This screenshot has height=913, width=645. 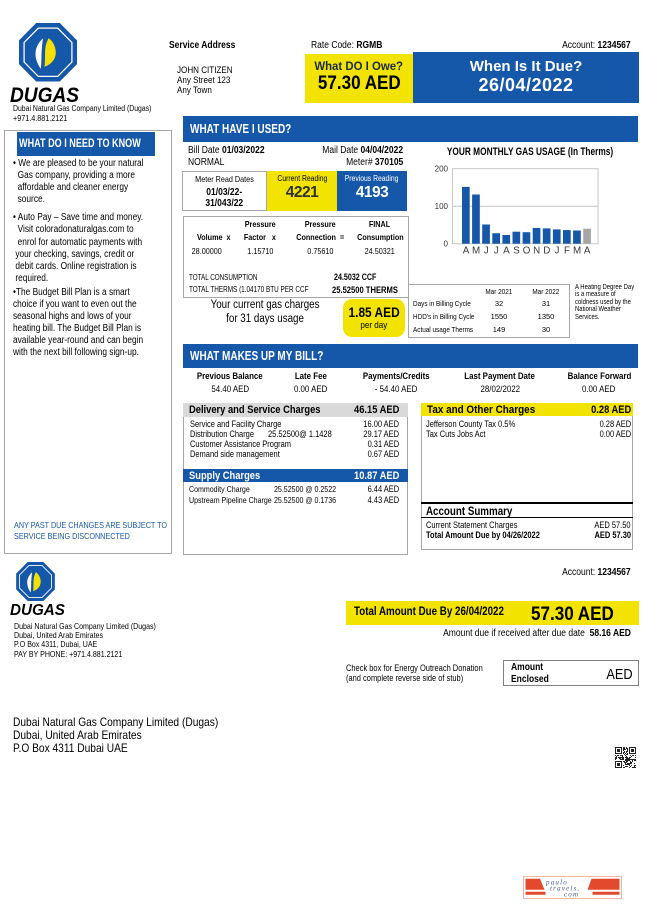 I want to click on svg-text: N, so click(x=536, y=251).